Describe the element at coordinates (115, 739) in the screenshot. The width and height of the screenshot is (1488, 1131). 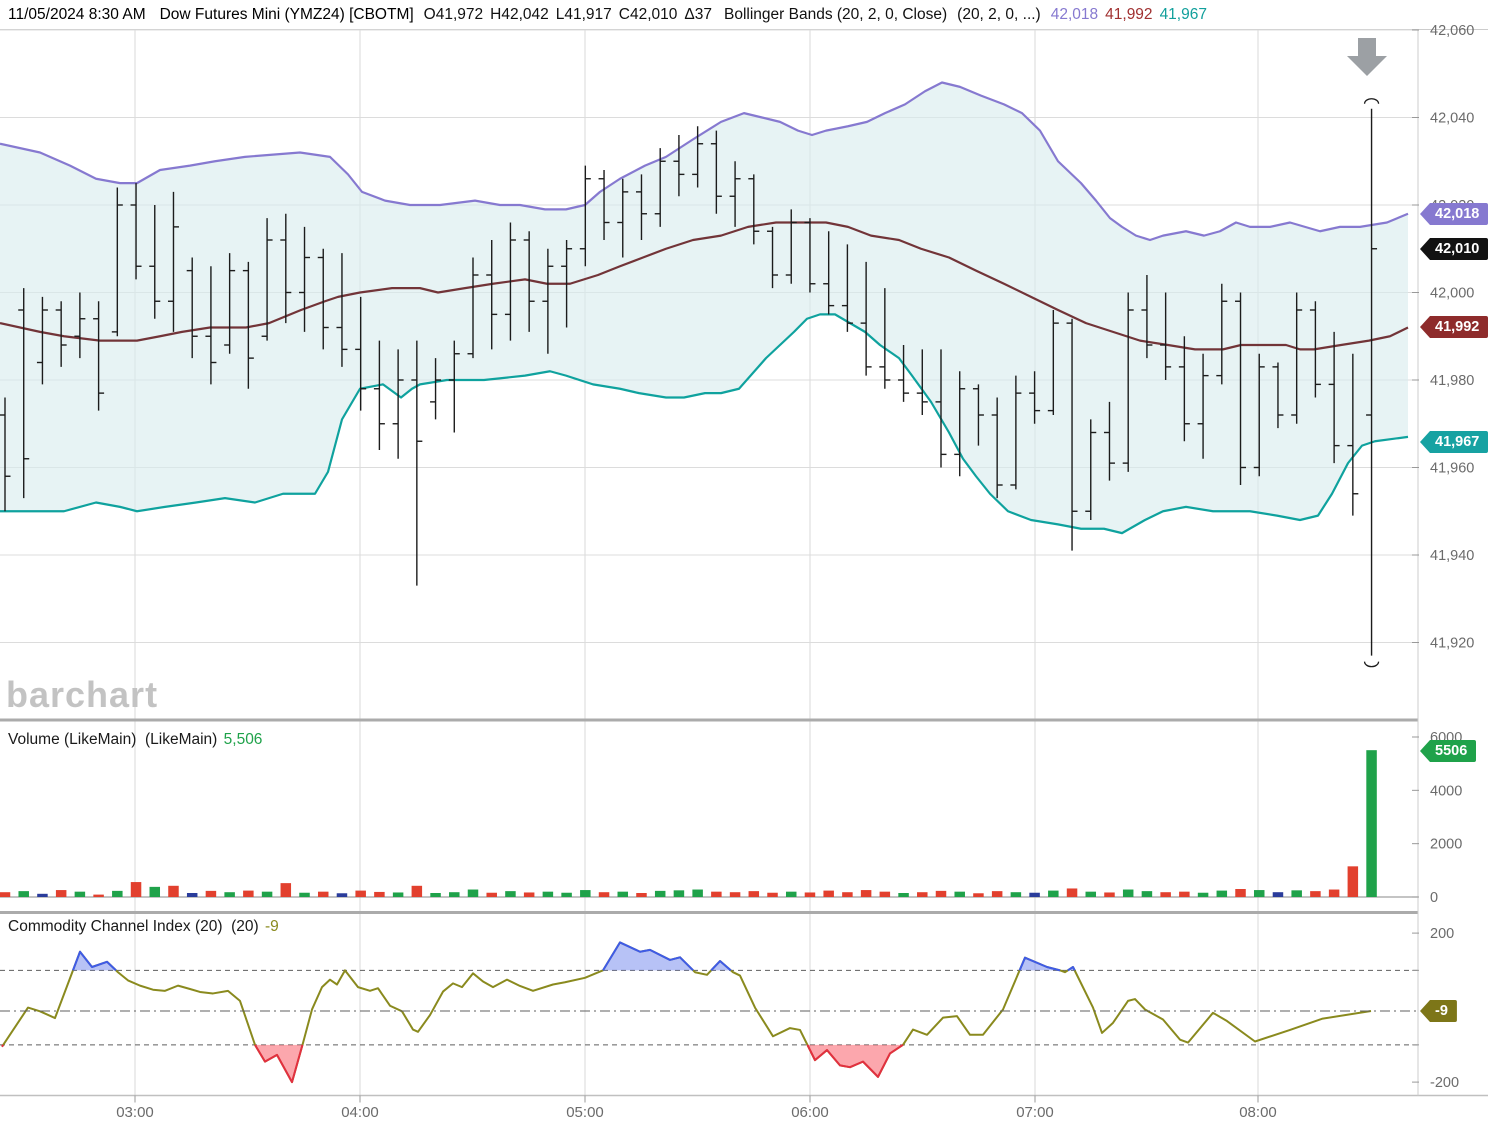
I see `volume-title-part-0: Volume (LikeMain) (LikeMain)` at that location.